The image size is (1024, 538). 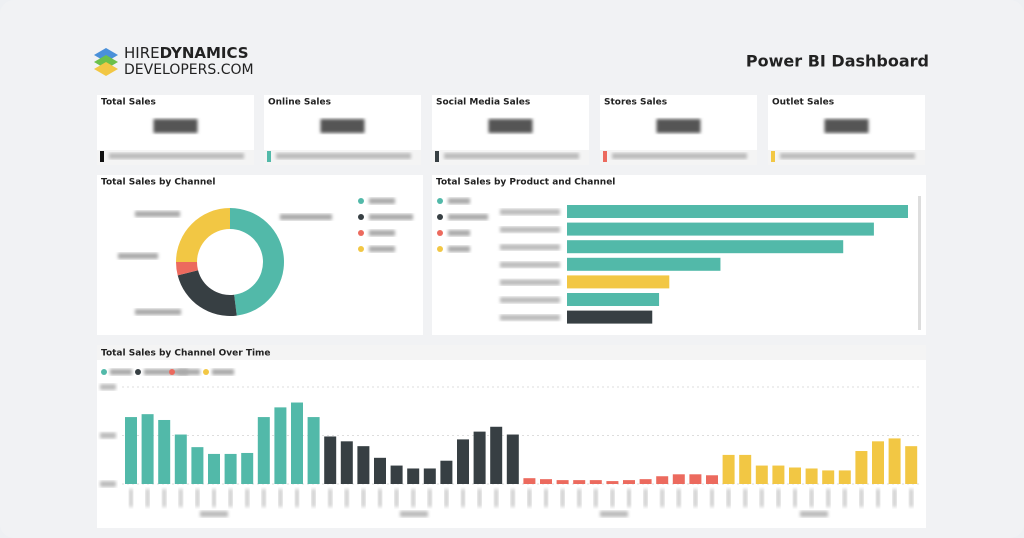 What do you see at coordinates (483, 103) in the screenshot?
I see `card-title: Social Media Sales` at bounding box center [483, 103].